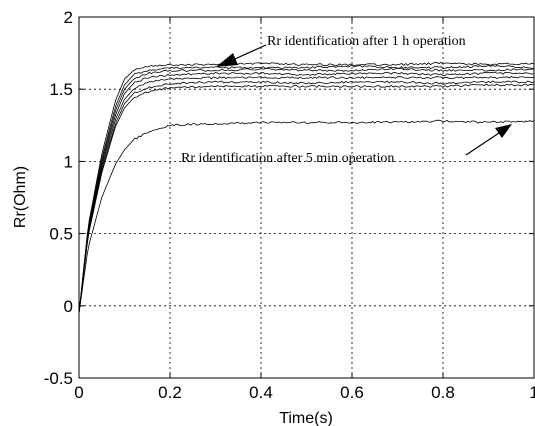 The height and width of the screenshot is (426, 535). What do you see at coordinates (366, 41) in the screenshot?
I see `annotation-1h: Rr identification after 1 h operation` at bounding box center [366, 41].